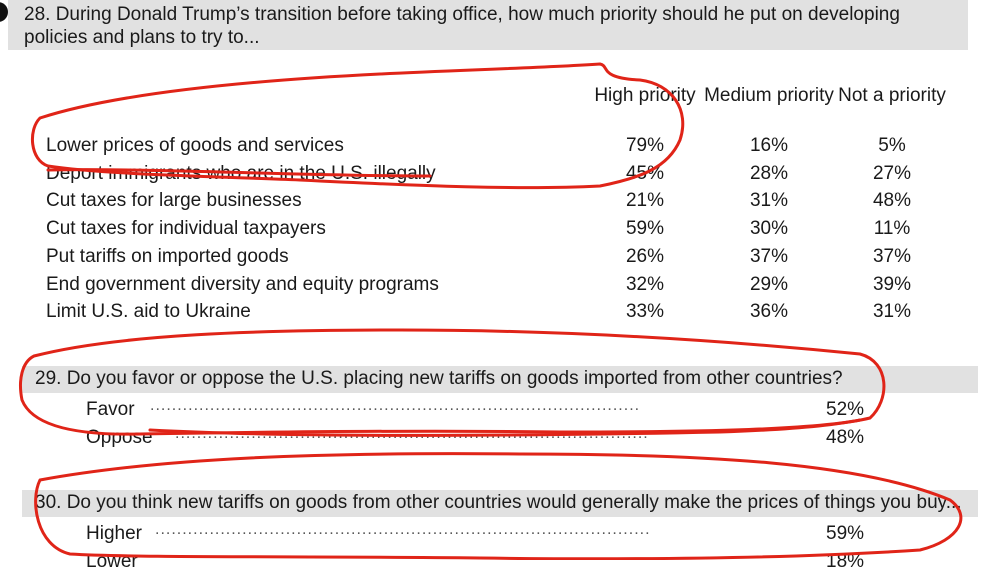  What do you see at coordinates (645, 173) in the screenshot?
I see `value-high-priority: 45%` at bounding box center [645, 173].